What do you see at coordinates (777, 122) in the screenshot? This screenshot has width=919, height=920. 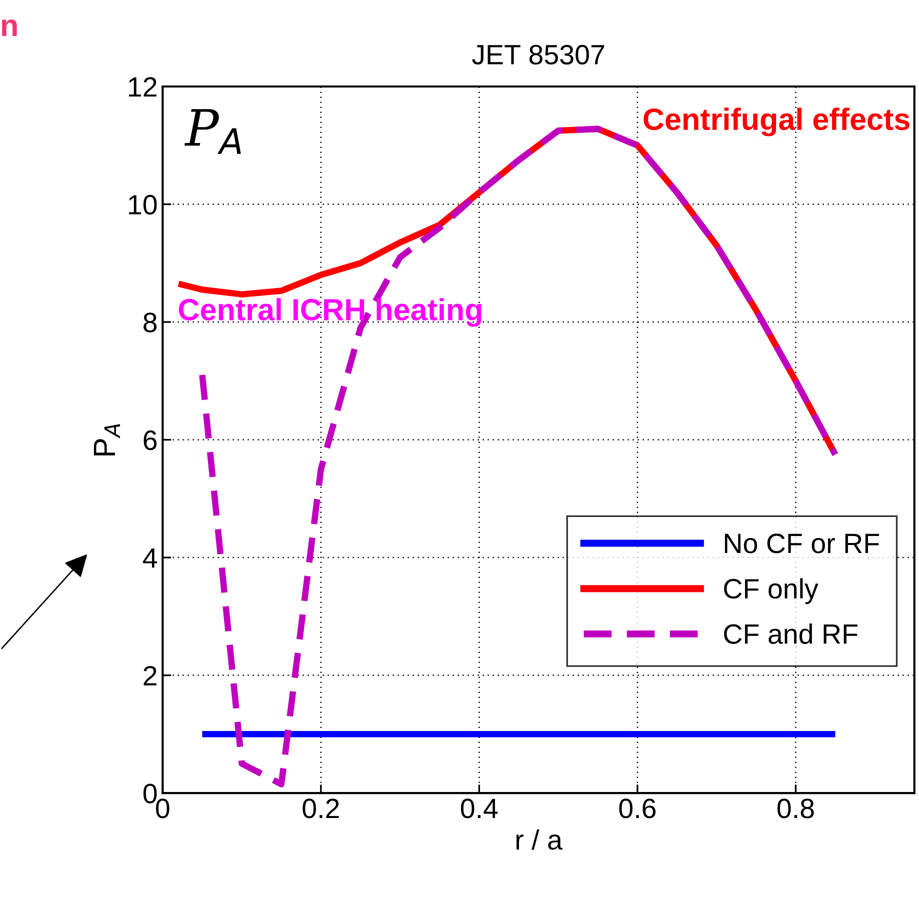 I see `annotation: Centrifugal effects` at bounding box center [777, 122].